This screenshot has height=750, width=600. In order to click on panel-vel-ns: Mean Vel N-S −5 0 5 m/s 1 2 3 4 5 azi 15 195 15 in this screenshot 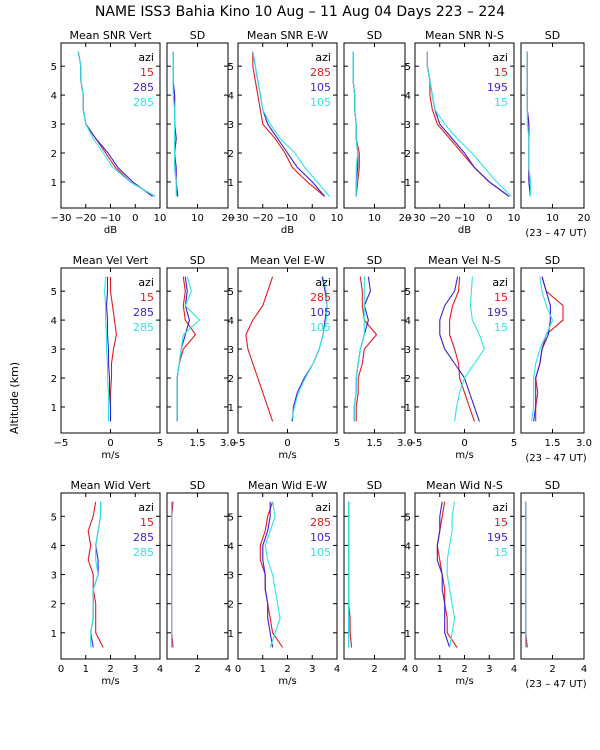, I will do `click(461, 357)`.